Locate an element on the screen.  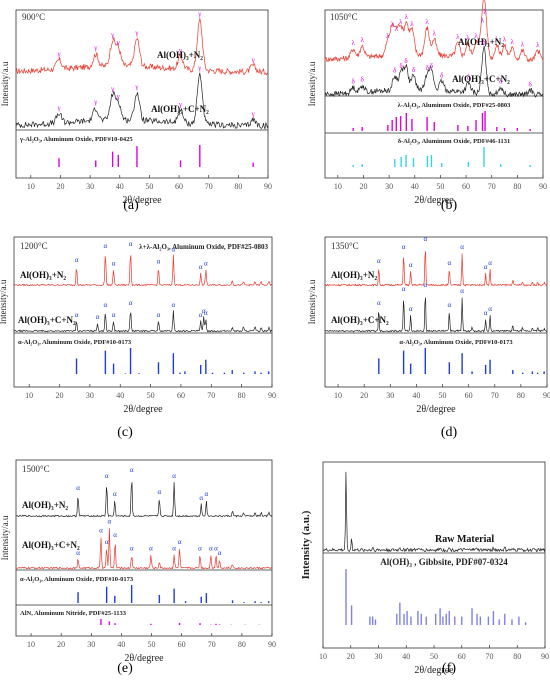
series-name-f-0: Raw Material is located at coordinates (464, 539).